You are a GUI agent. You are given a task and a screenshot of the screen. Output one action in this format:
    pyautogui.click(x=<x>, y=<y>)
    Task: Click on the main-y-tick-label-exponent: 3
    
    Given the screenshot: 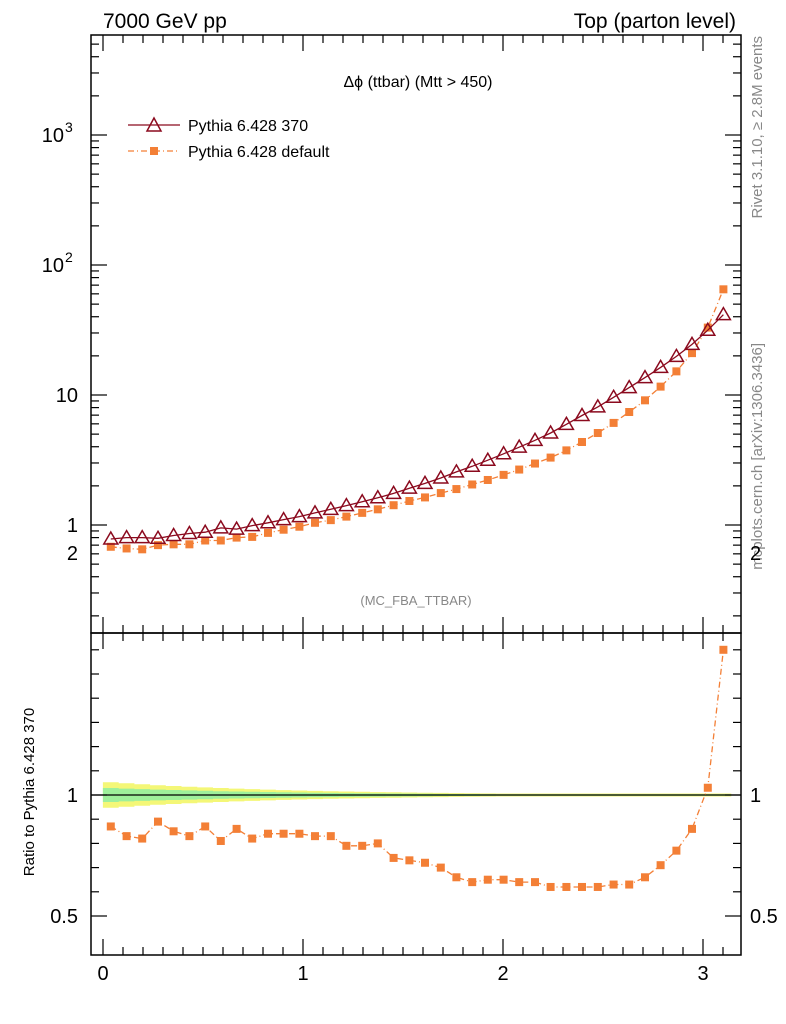 What is the action you would take?
    pyautogui.click(x=69, y=127)
    